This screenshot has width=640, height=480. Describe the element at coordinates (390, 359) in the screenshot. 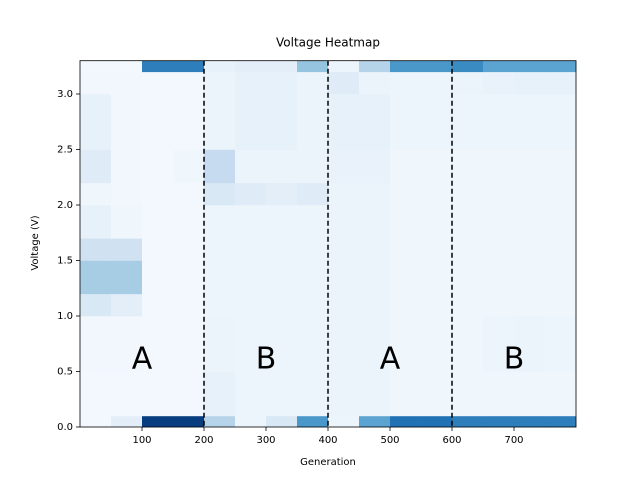

I see `section-label: A` at that location.